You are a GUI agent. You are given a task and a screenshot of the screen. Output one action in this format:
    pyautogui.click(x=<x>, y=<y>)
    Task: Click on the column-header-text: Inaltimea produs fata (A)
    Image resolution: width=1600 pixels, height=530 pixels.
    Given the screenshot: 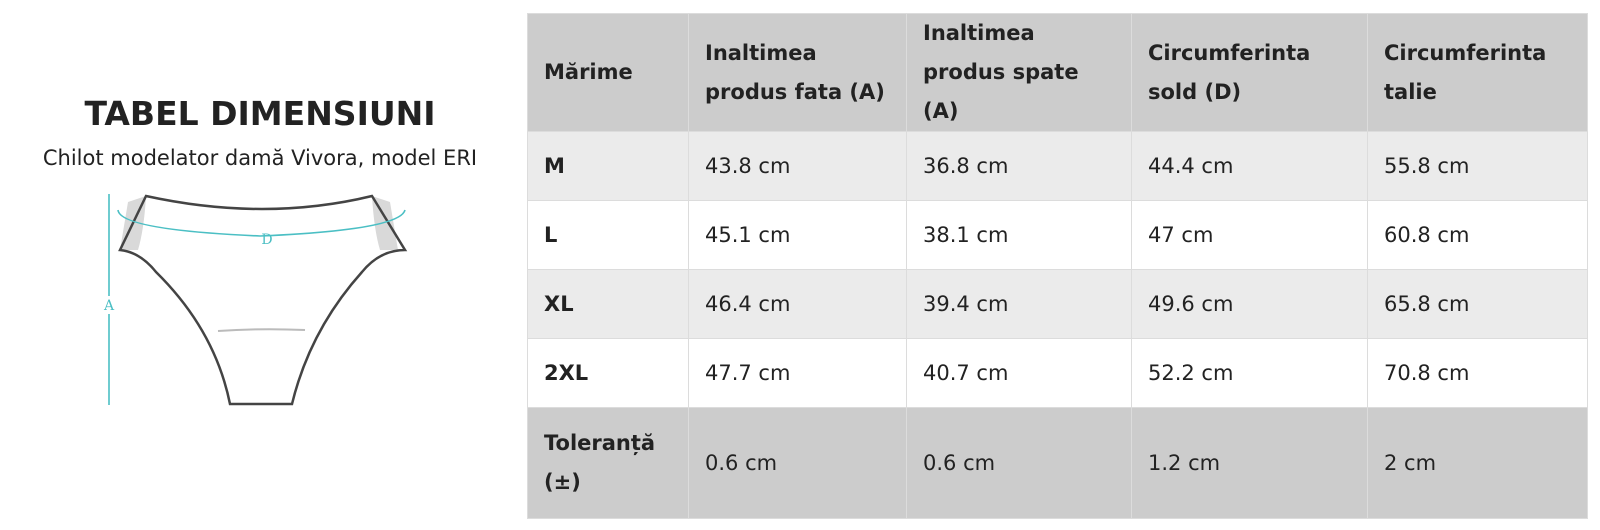 What is the action you would take?
    pyautogui.click(x=795, y=72)
    